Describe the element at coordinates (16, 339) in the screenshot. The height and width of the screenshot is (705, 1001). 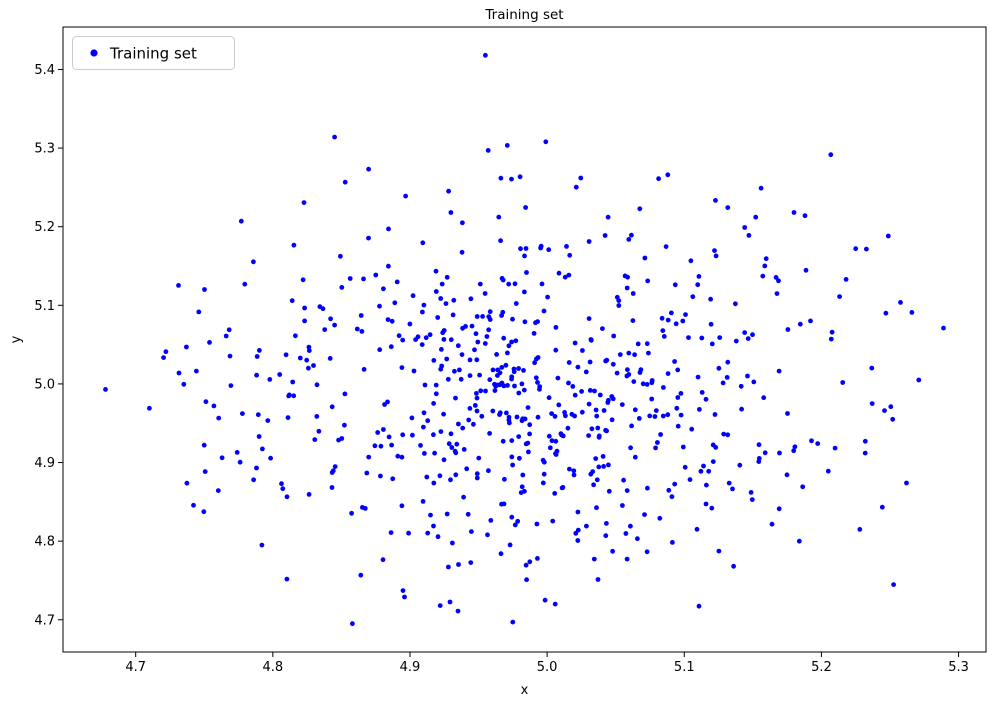
I see `y-axis-label: y` at that location.